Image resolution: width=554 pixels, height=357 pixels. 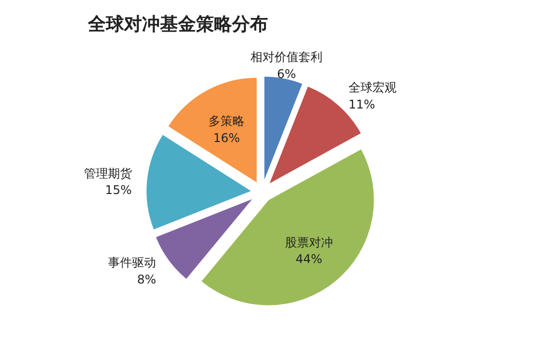 What do you see at coordinates (146, 279) in the screenshot?
I see `data-label: 8%` at bounding box center [146, 279].